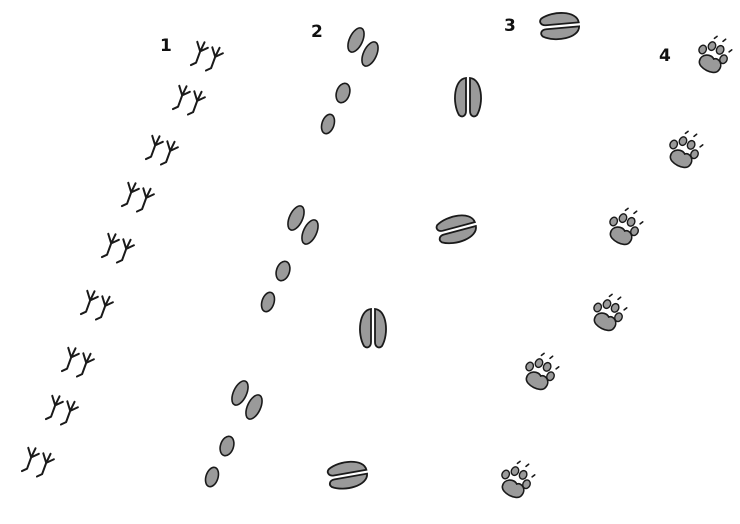  Describe the element at coordinates (665, 56) in the screenshot. I see `track-label-4: 4` at that location.